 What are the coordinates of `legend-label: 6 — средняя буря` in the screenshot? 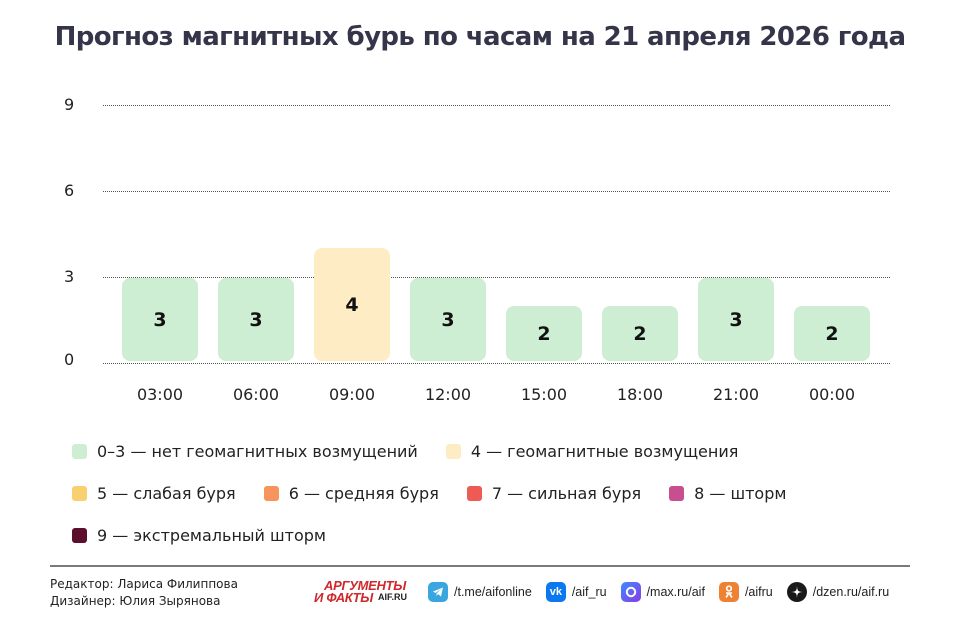 It's located at (363, 493).